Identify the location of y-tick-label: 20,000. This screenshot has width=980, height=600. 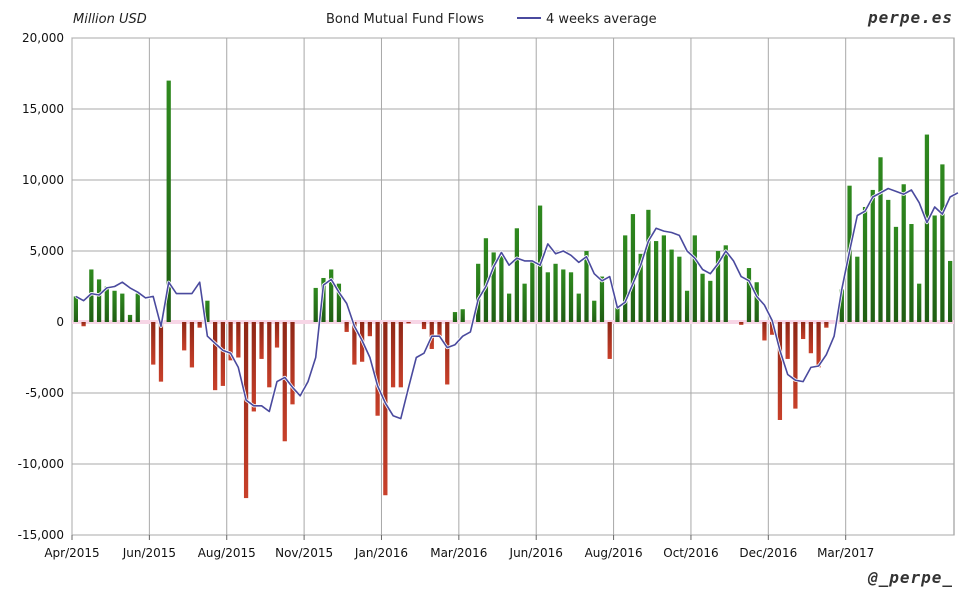
(43, 38).